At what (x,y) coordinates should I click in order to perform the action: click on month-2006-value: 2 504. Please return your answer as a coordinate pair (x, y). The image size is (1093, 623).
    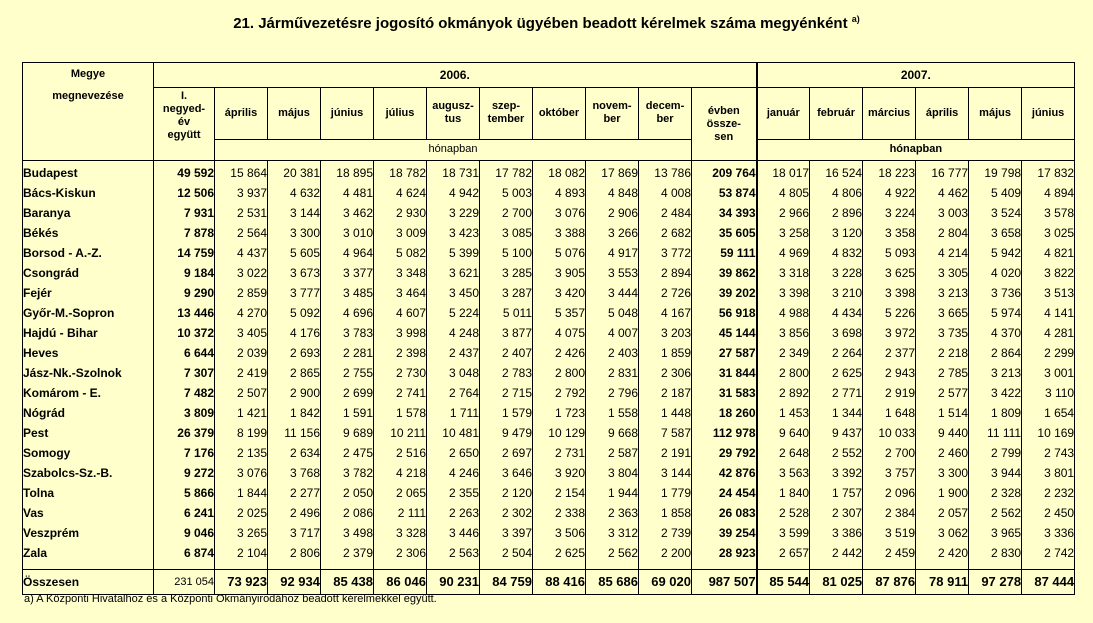
    Looking at the image, I should click on (506, 553).